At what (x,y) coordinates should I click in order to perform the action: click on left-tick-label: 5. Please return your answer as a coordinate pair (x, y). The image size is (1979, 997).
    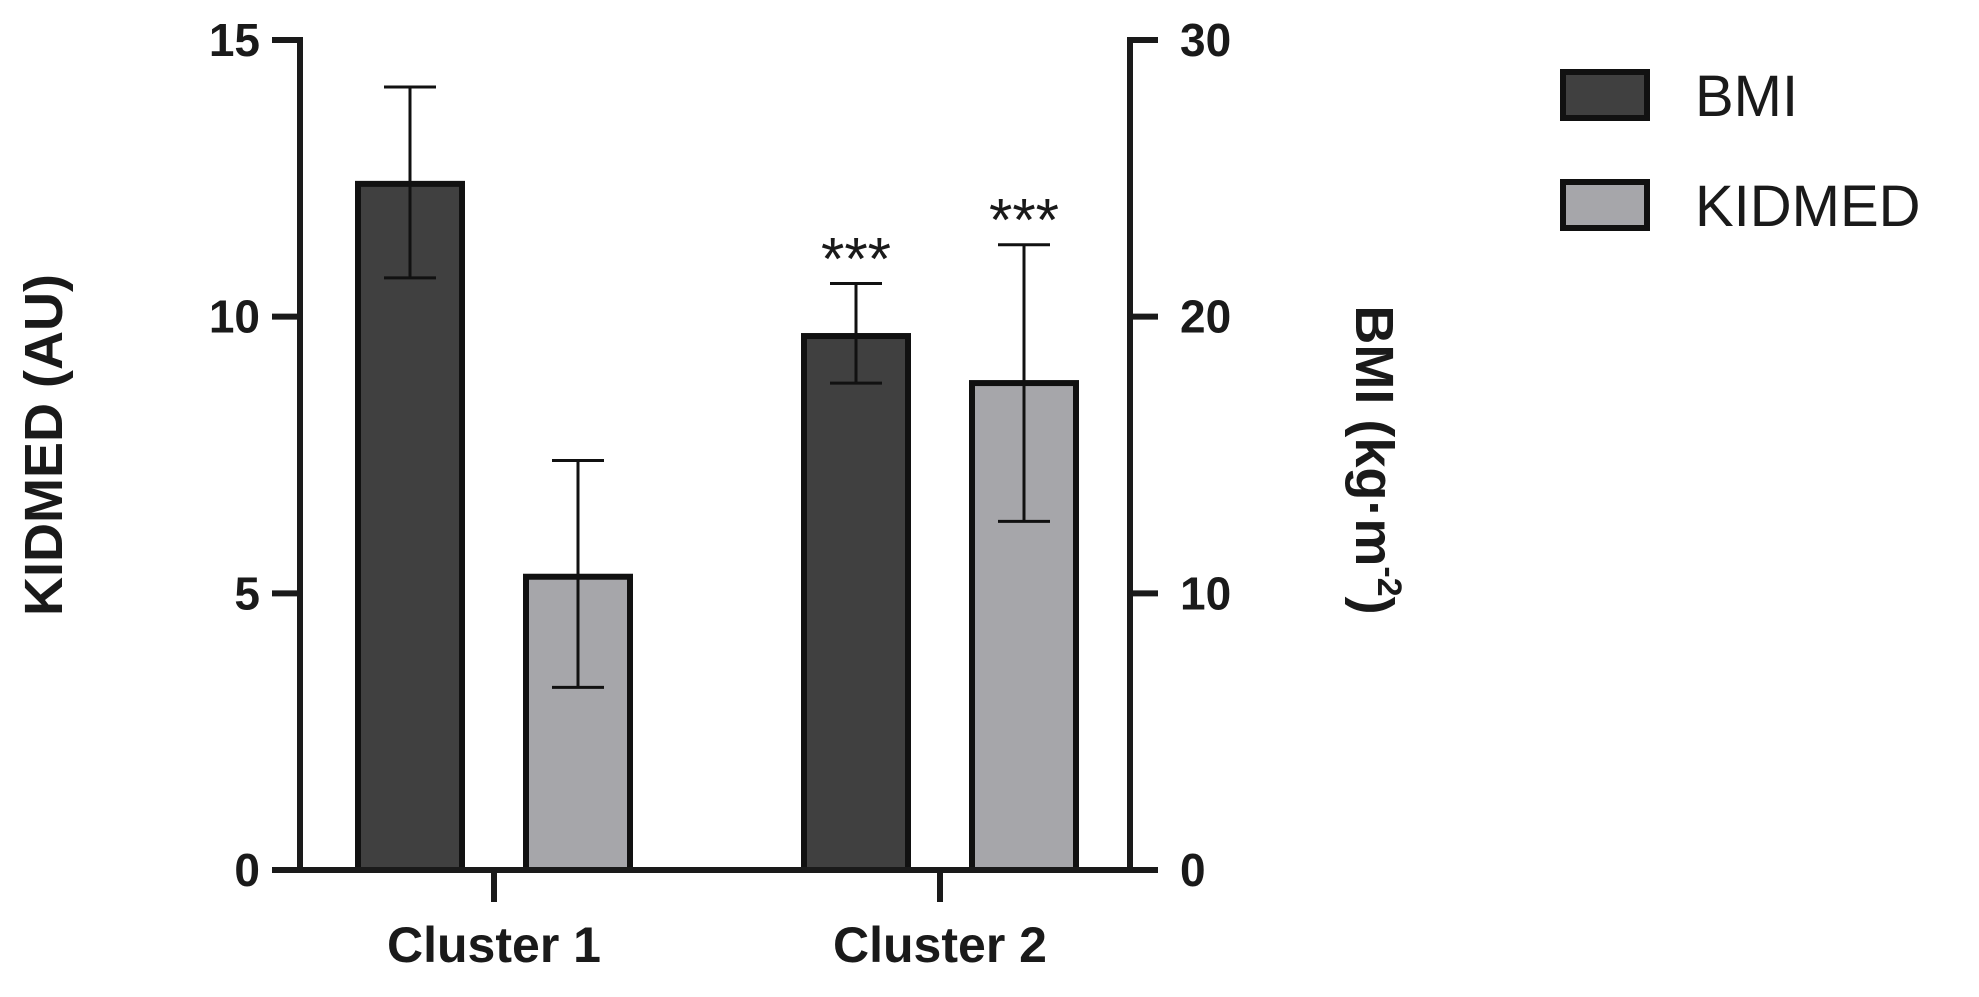
    Looking at the image, I should click on (247, 593).